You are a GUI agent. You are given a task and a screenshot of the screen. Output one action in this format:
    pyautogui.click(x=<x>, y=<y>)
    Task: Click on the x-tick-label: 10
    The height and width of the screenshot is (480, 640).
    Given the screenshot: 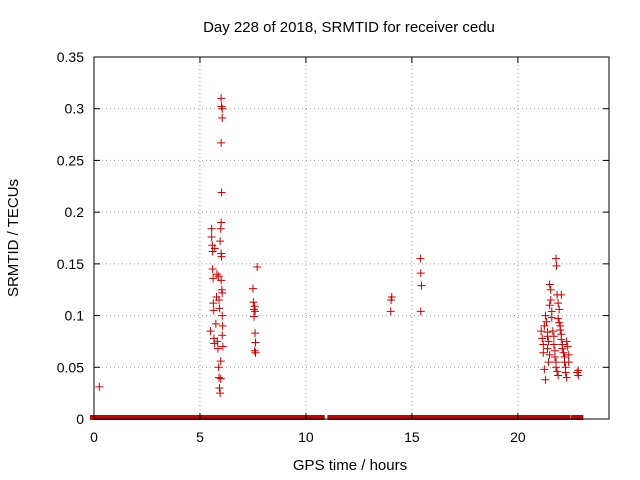 What is the action you would take?
    pyautogui.click(x=306, y=437)
    